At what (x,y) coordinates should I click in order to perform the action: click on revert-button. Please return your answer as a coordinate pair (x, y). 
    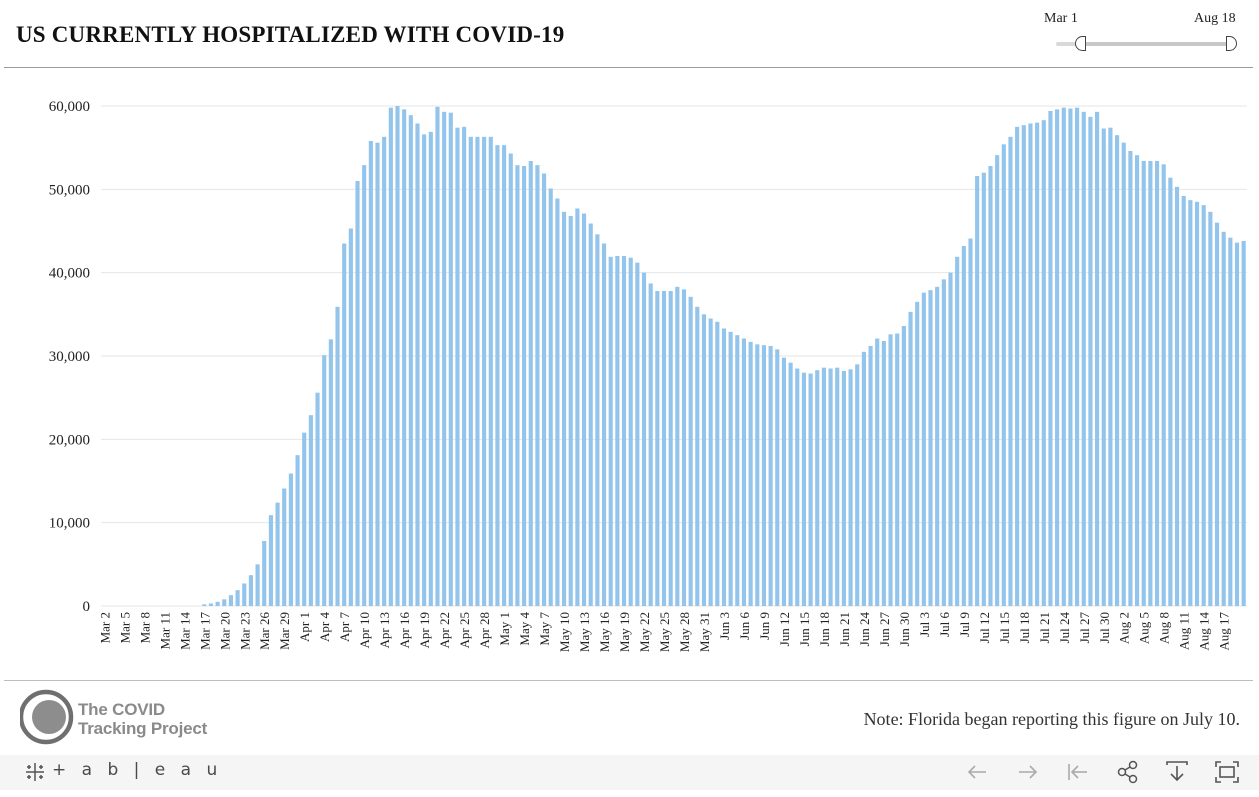
    Looking at the image, I should click on (1078, 772).